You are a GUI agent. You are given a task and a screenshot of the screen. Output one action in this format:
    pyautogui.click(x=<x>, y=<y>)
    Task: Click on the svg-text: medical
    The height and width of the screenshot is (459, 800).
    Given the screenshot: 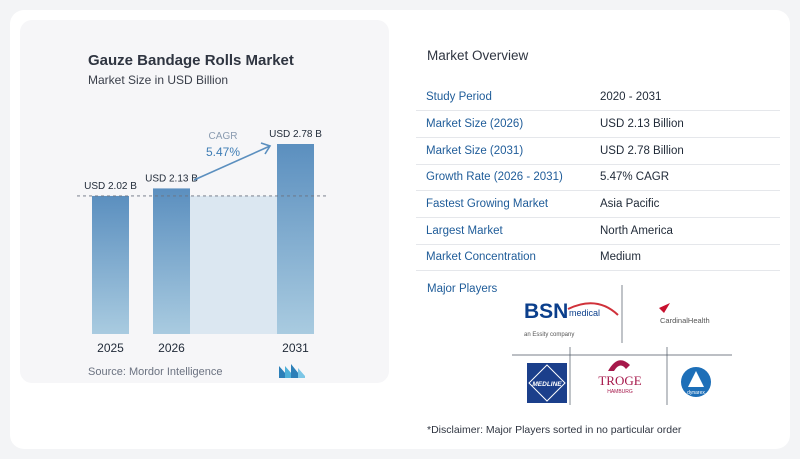 What is the action you would take?
    pyautogui.click(x=584, y=313)
    